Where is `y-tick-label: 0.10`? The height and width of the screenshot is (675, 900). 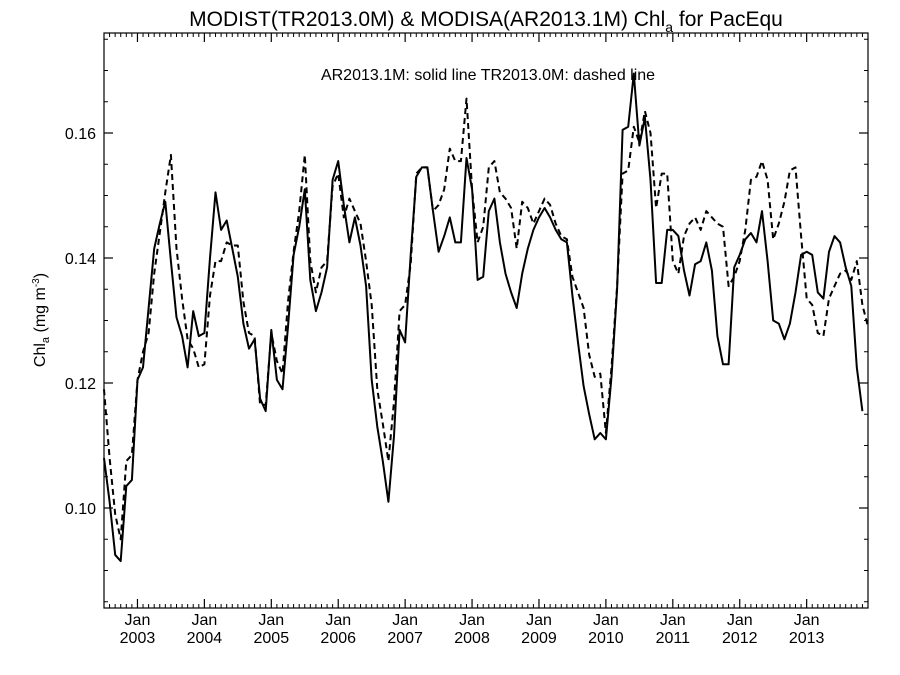 y-tick-label: 0.10 is located at coordinates (80, 509).